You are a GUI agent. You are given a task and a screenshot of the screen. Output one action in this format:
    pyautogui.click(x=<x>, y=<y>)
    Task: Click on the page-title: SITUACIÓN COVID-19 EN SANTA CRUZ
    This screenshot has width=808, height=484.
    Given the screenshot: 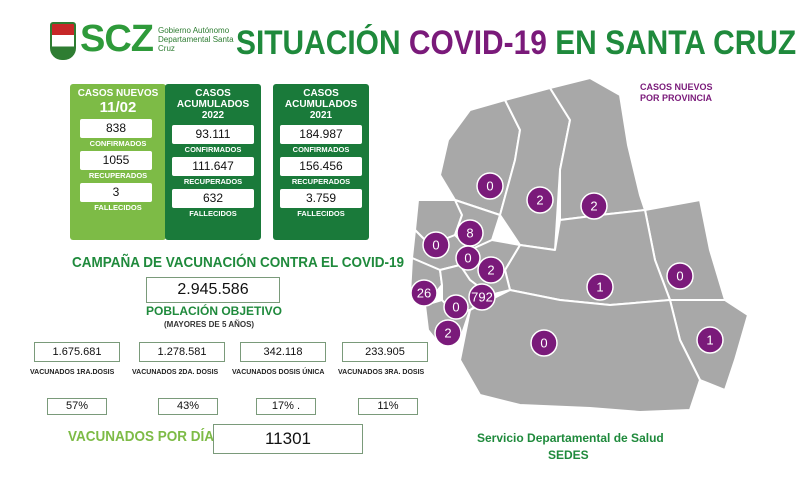 What is the action you would take?
    pyautogui.click(x=516, y=43)
    